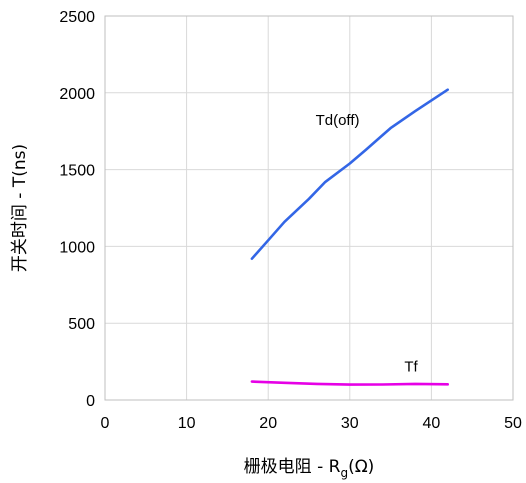 The height and width of the screenshot is (483, 526). I want to click on y-tick-label: 0, so click(90, 401).